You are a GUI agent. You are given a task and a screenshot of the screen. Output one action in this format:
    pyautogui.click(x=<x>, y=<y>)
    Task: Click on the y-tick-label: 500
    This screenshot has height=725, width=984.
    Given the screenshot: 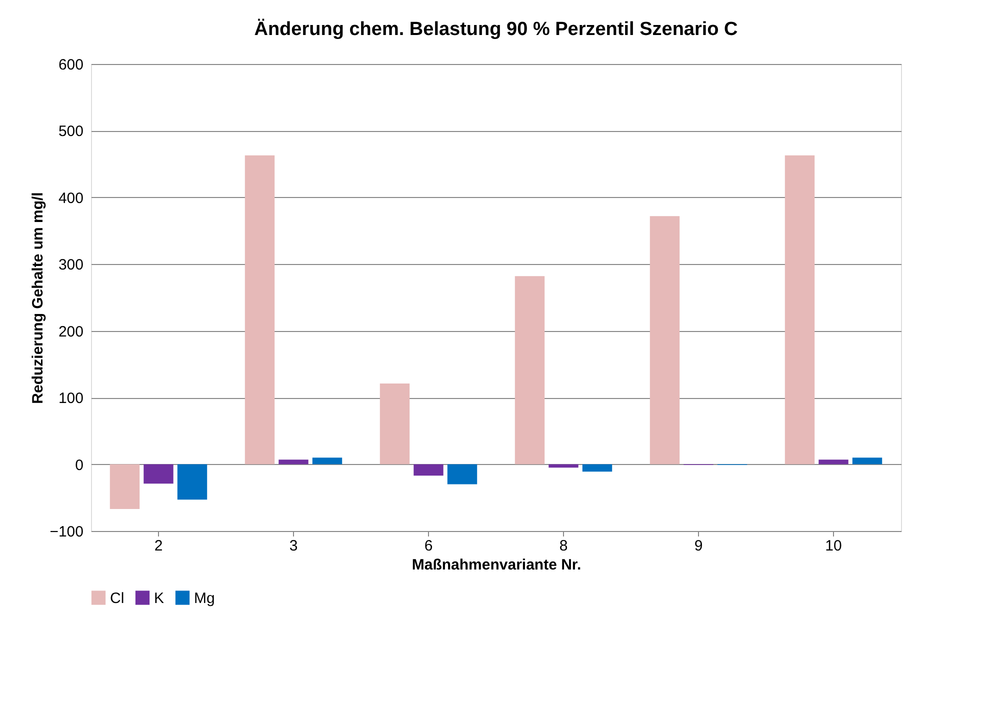 What is the action you would take?
    pyautogui.click(x=71, y=131)
    